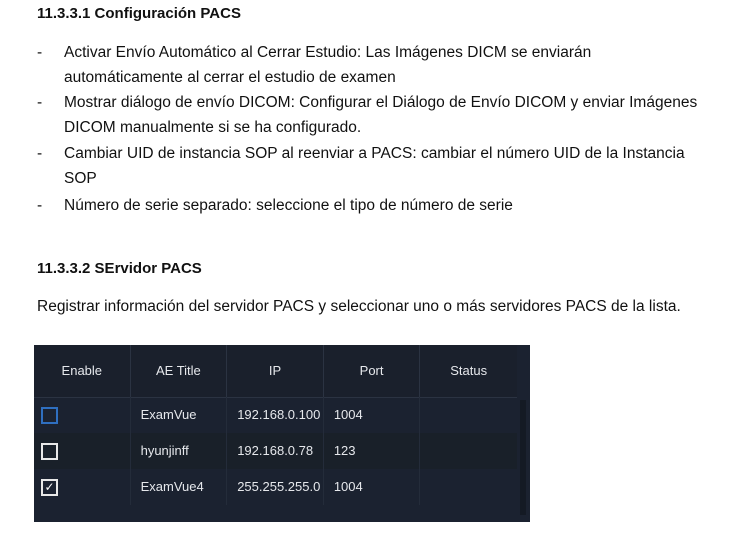 The image size is (755, 540). Describe the element at coordinates (179, 487) in the screenshot. I see `ae-title-cell: ExamVue4` at that location.